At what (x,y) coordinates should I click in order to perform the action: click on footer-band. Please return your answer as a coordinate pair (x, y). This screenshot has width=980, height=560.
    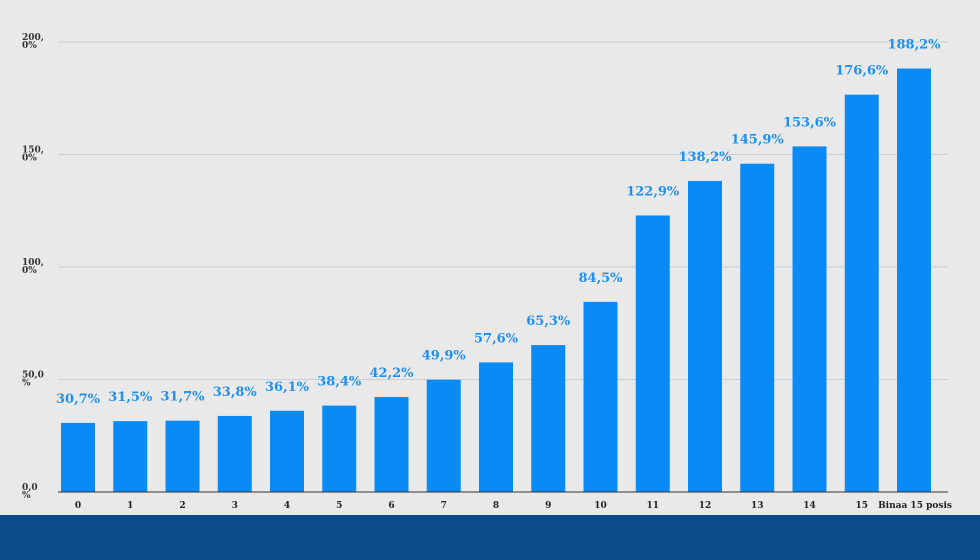
    Looking at the image, I should click on (490, 537).